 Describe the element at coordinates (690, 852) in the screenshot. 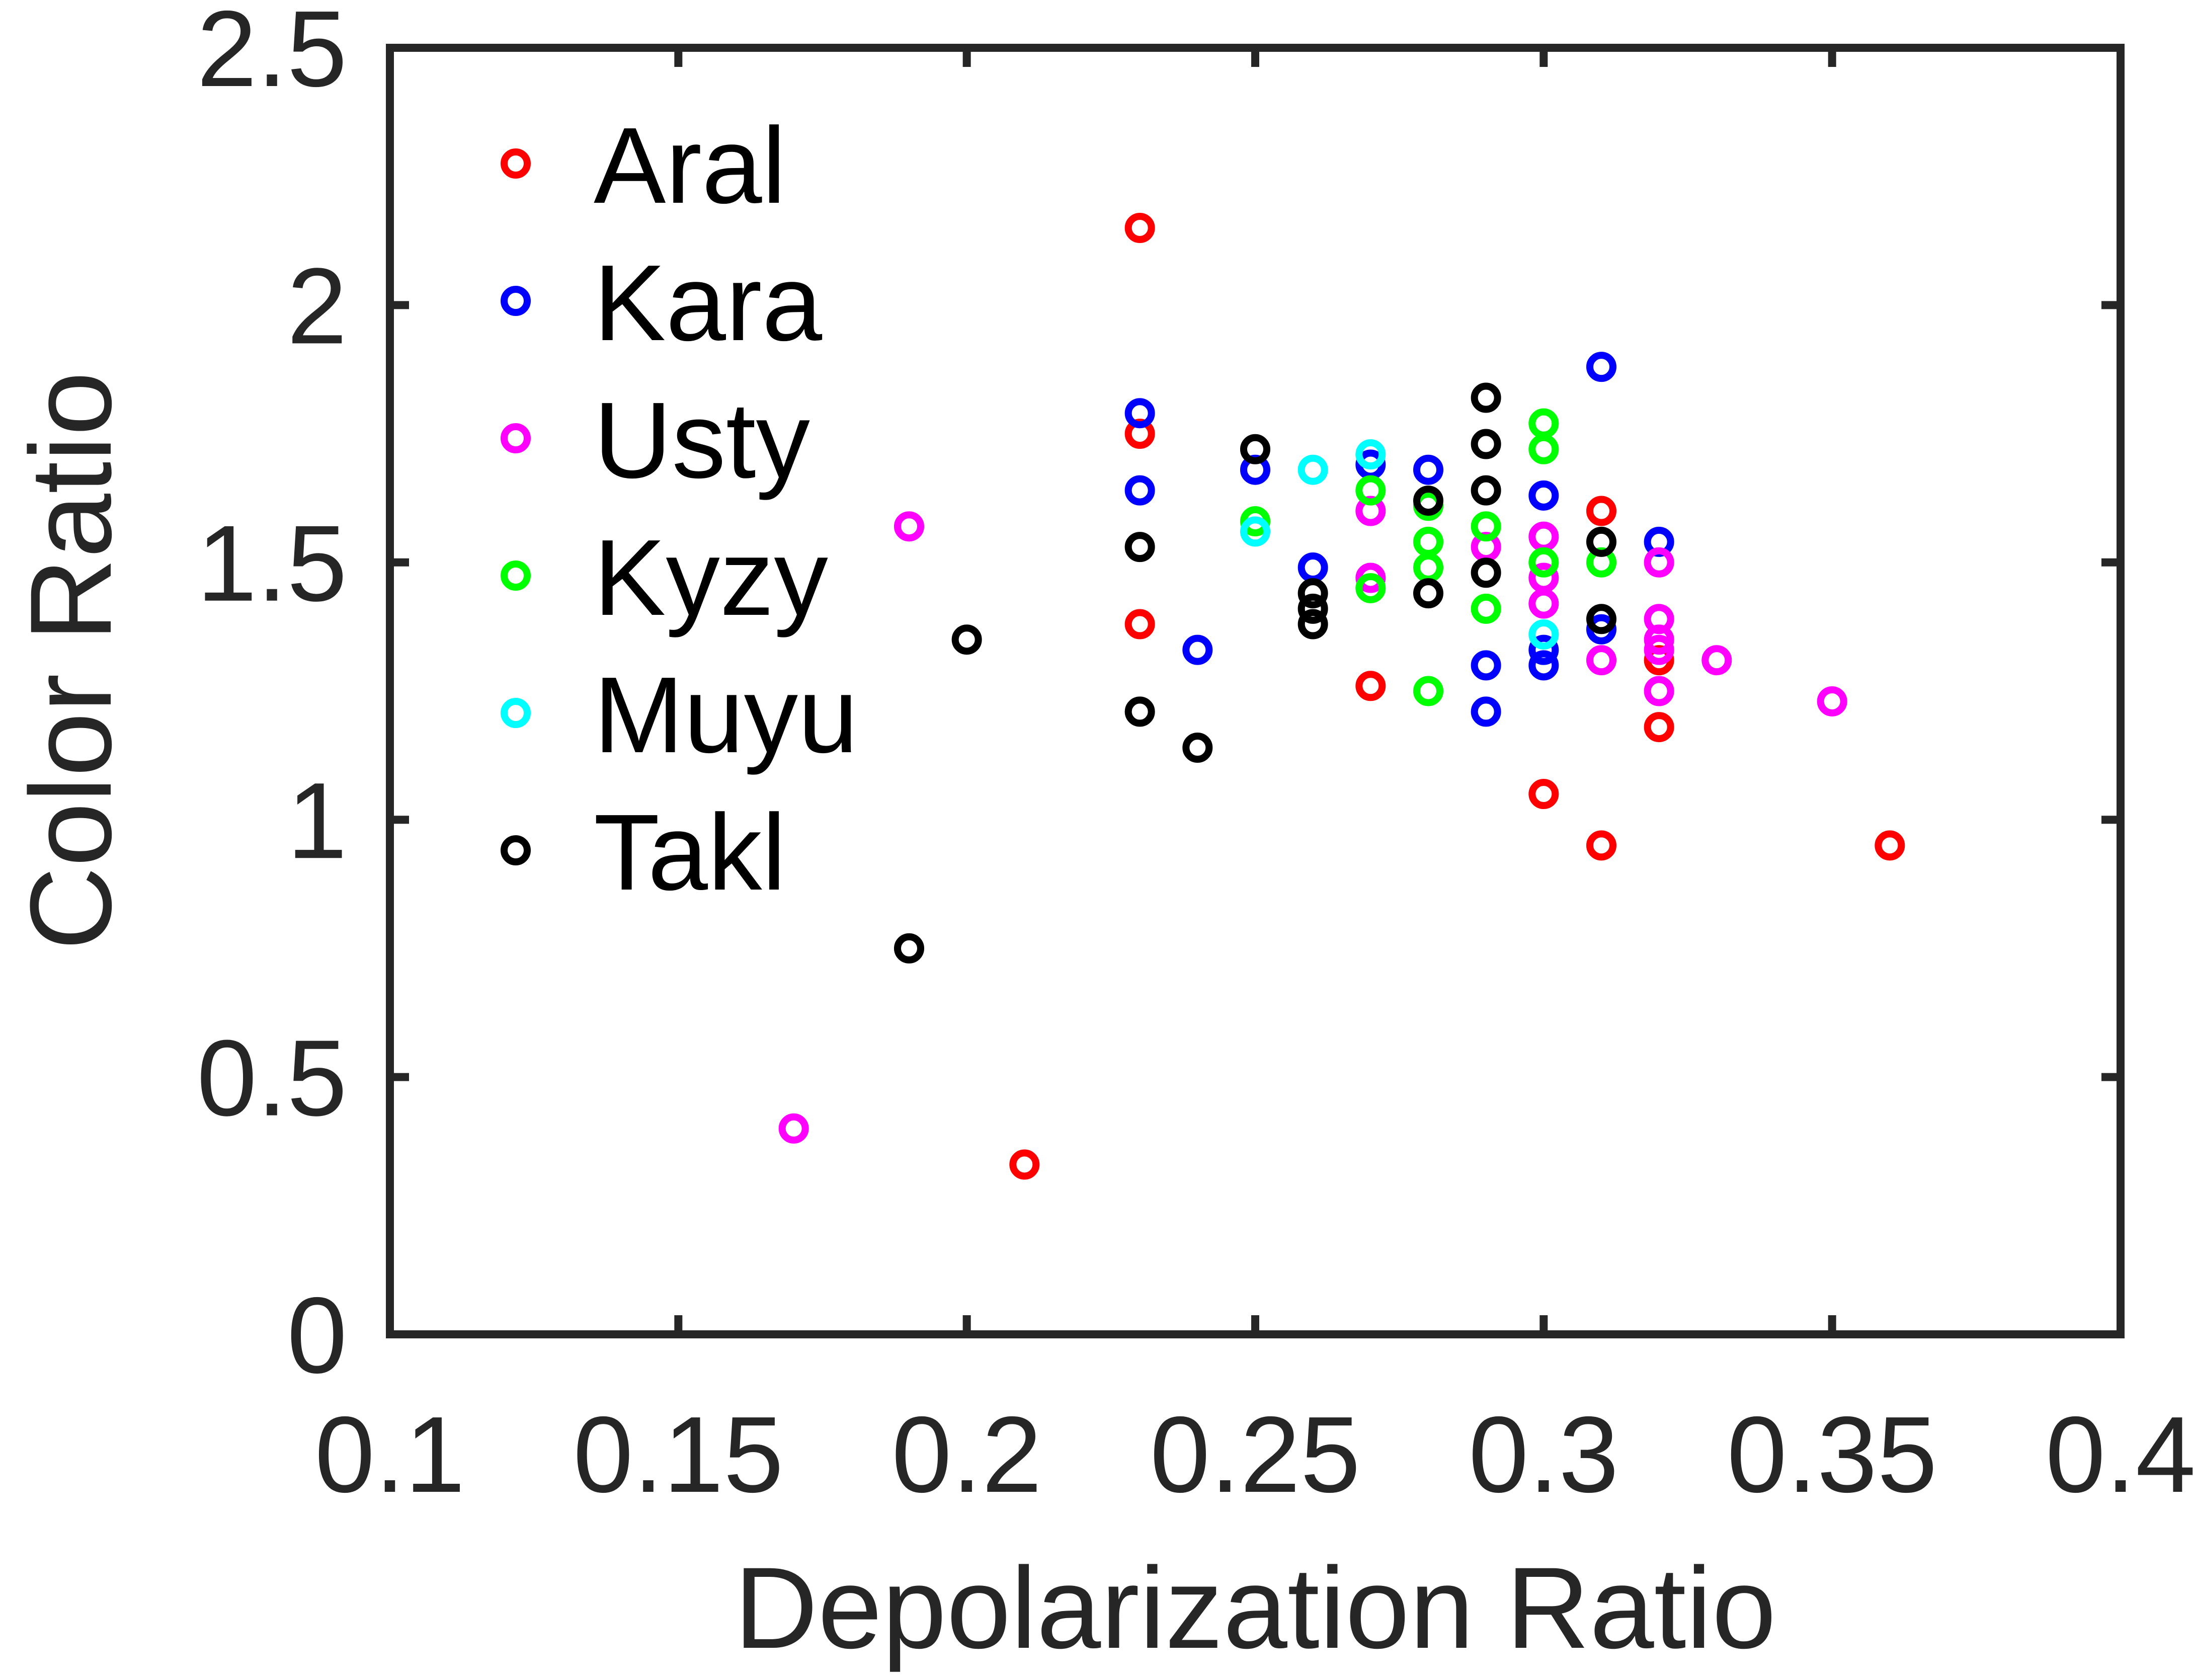

I see `legend-label-takl: Takl` at that location.